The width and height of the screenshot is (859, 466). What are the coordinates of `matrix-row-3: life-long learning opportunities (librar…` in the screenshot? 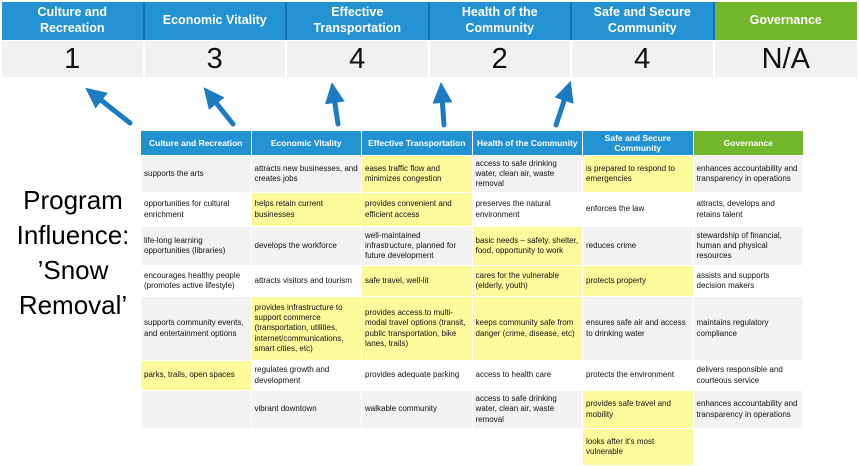 It's located at (472, 246).